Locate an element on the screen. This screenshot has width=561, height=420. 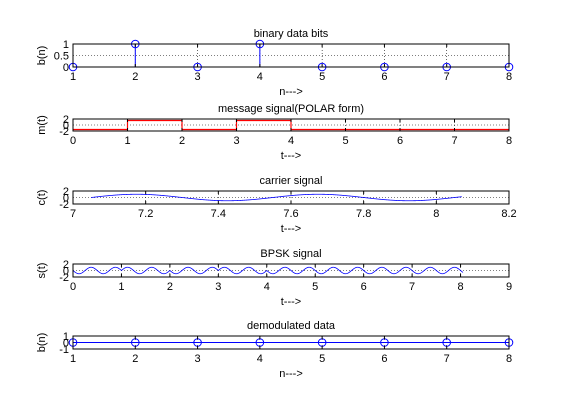
y-axis-label: c(t) is located at coordinates (42, 198).